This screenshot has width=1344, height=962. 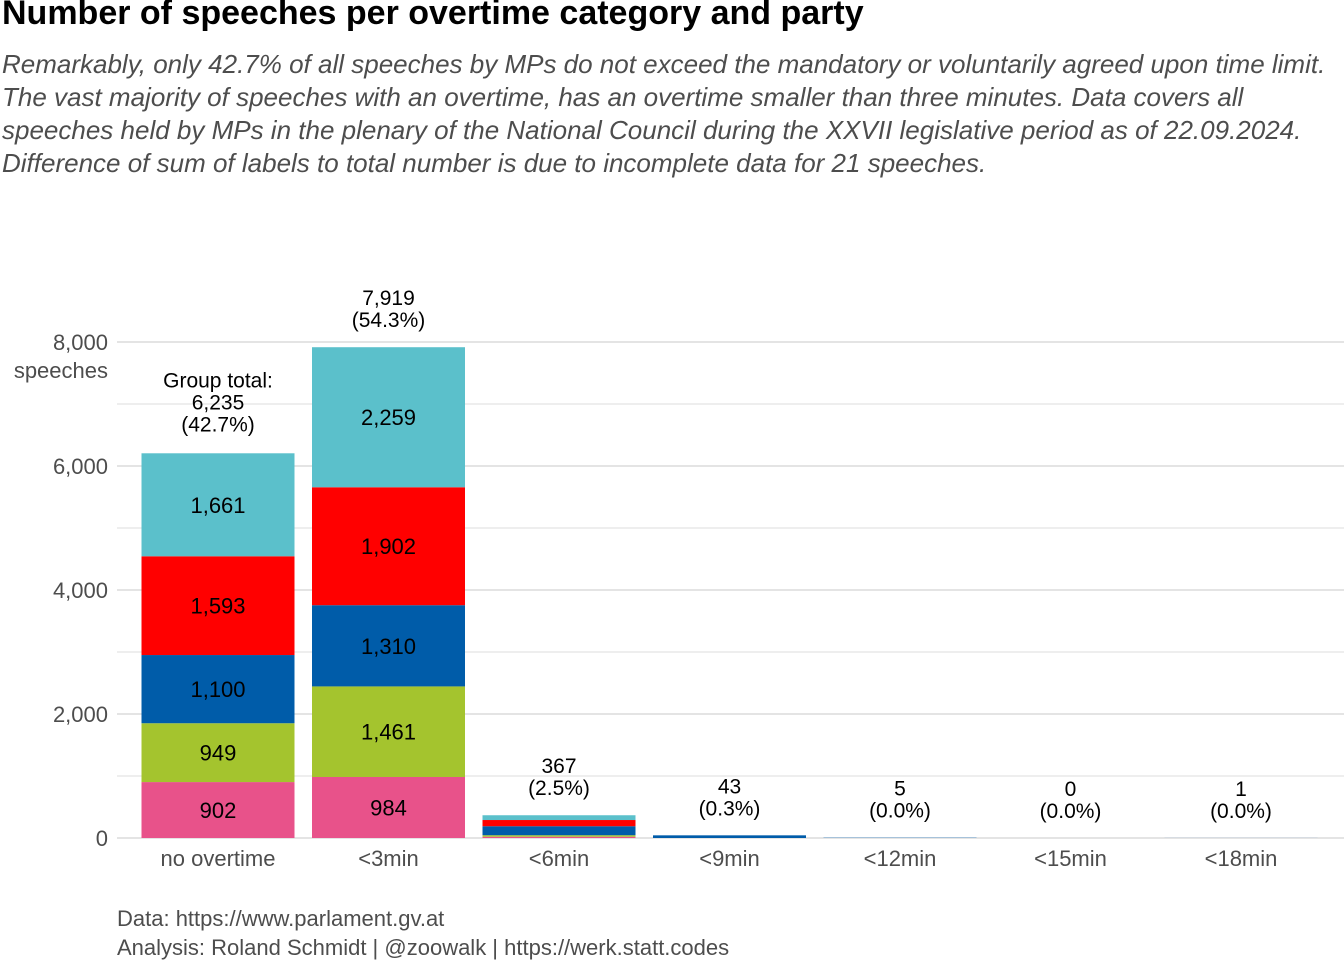 What do you see at coordinates (218, 753) in the screenshot?
I see `segment-label: 949` at bounding box center [218, 753].